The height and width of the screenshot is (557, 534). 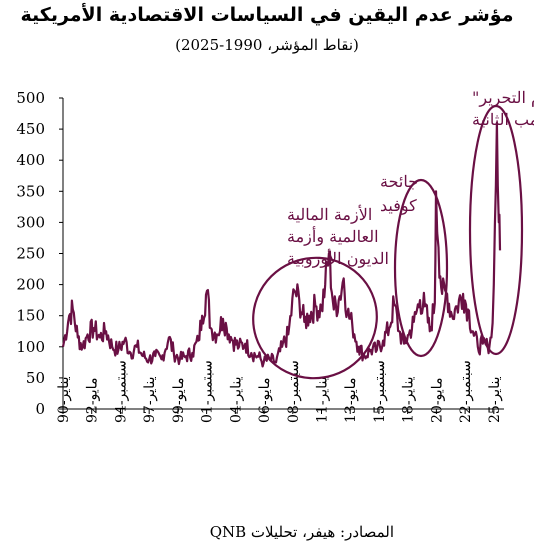 What do you see at coordinates (466, 391) in the screenshot?
I see `x-tick-label: سبتمبر-22` at bounding box center [466, 391].